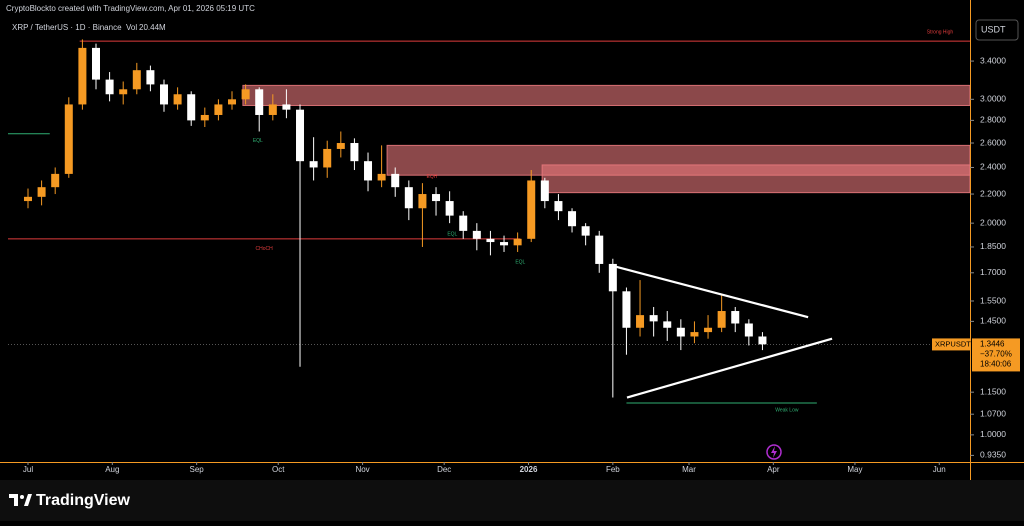 The width and height of the screenshot is (1024, 526). I want to click on y-tick-label: 2.0000, so click(993, 222).